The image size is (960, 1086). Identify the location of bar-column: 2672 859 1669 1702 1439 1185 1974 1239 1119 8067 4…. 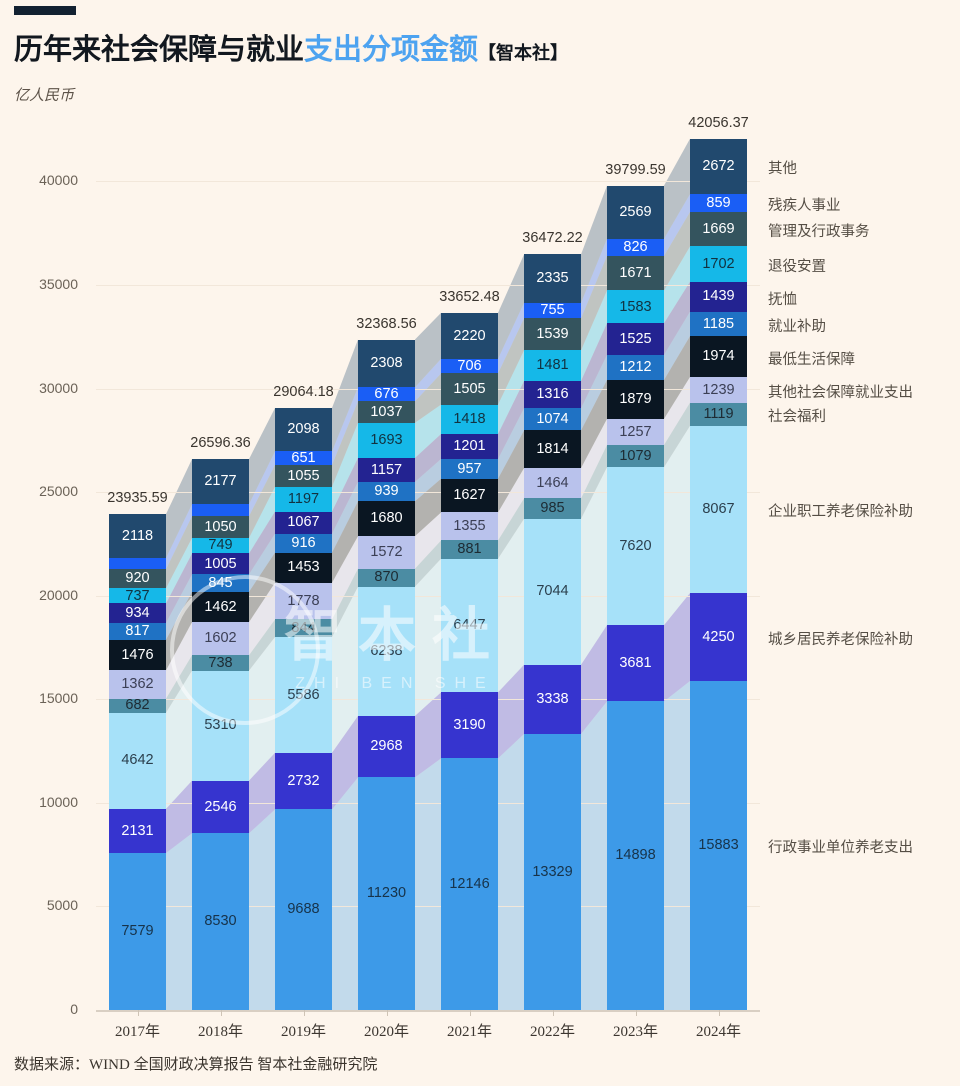
(718, 574).